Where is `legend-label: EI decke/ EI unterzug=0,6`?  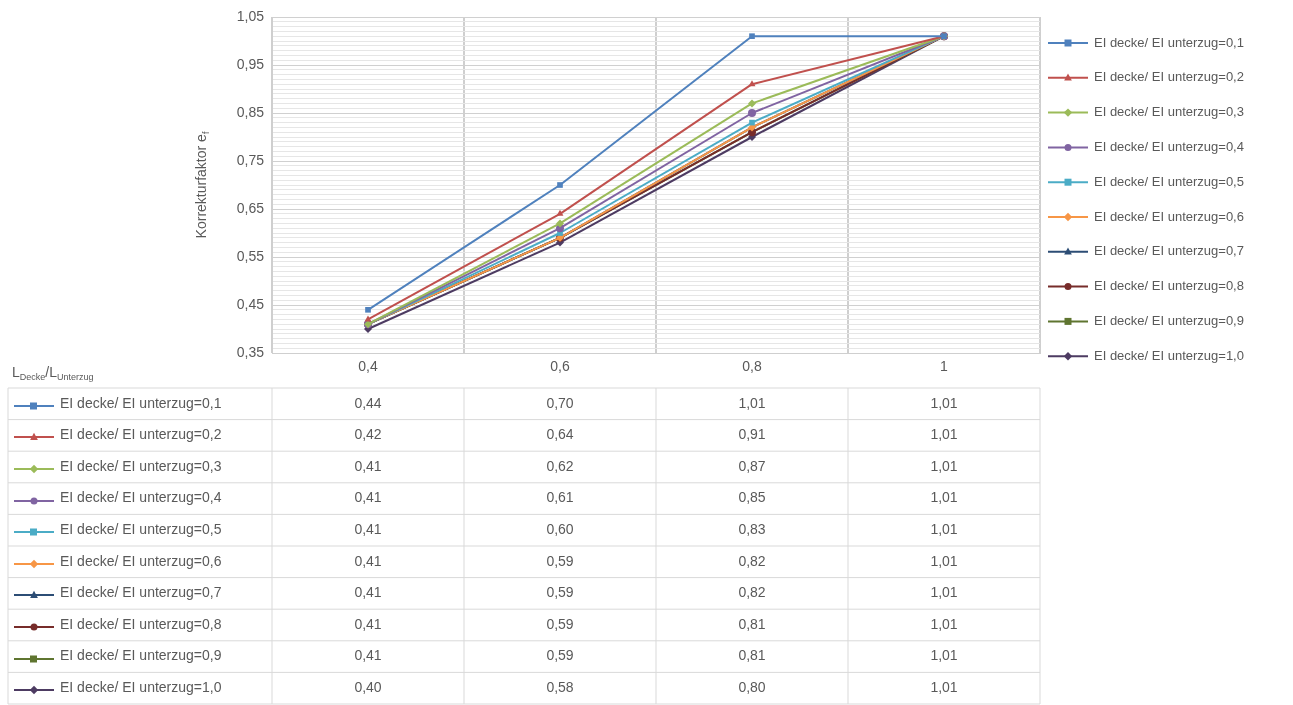
legend-label: EI decke/ EI unterzug=0,6 is located at coordinates (1169, 216).